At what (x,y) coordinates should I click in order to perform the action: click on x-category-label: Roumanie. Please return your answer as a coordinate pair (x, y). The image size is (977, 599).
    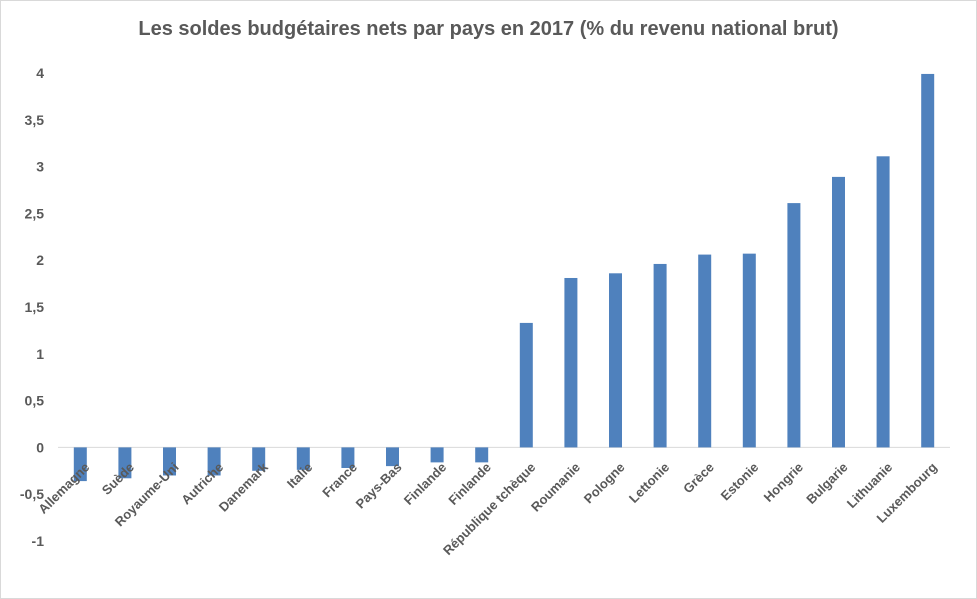
    Looking at the image, I should click on (555, 487).